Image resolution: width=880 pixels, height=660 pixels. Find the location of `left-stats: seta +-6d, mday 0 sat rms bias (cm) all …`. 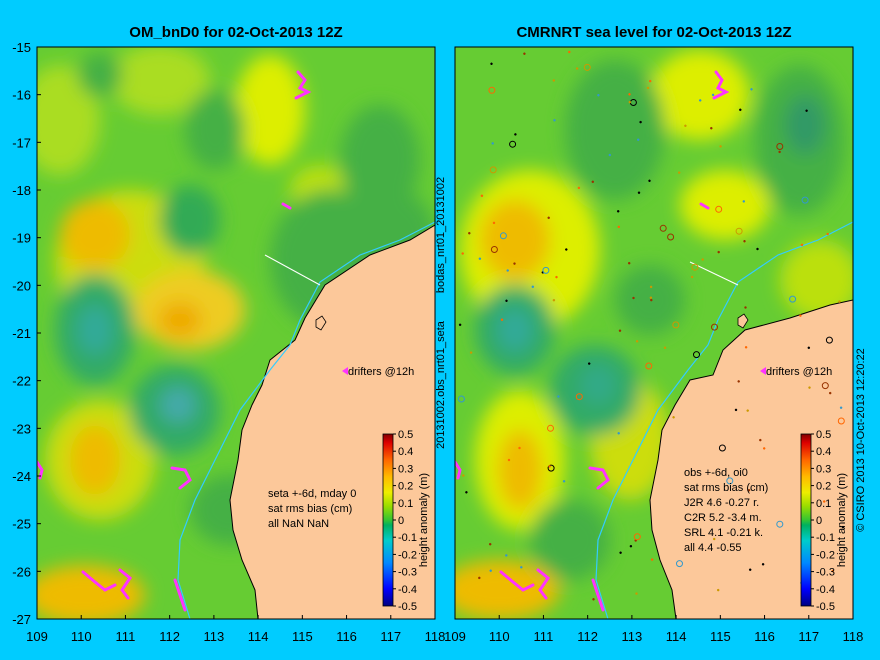

left-stats: seta +-6d, mday 0 sat rms bias (cm) all … is located at coordinates (312, 509).